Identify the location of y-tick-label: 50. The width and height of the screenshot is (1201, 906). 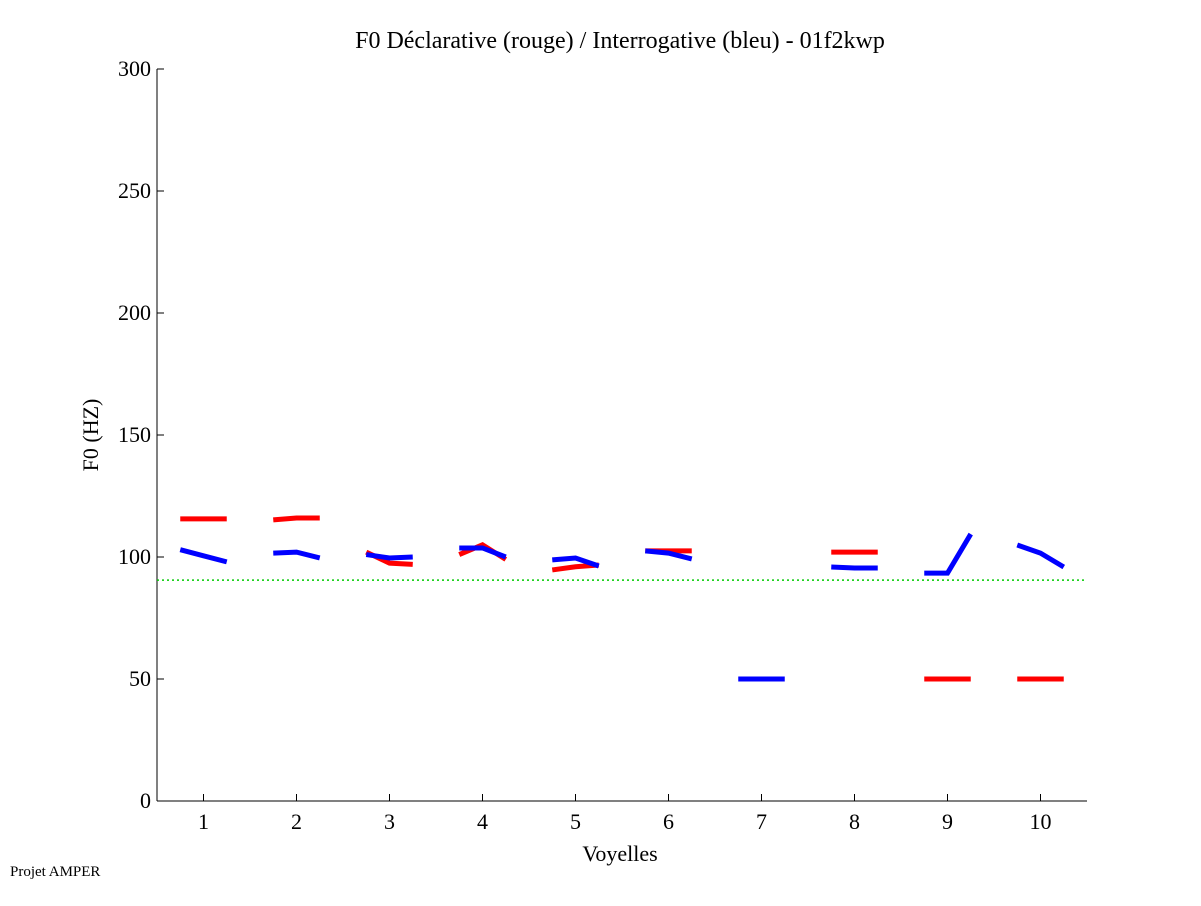
(140, 678).